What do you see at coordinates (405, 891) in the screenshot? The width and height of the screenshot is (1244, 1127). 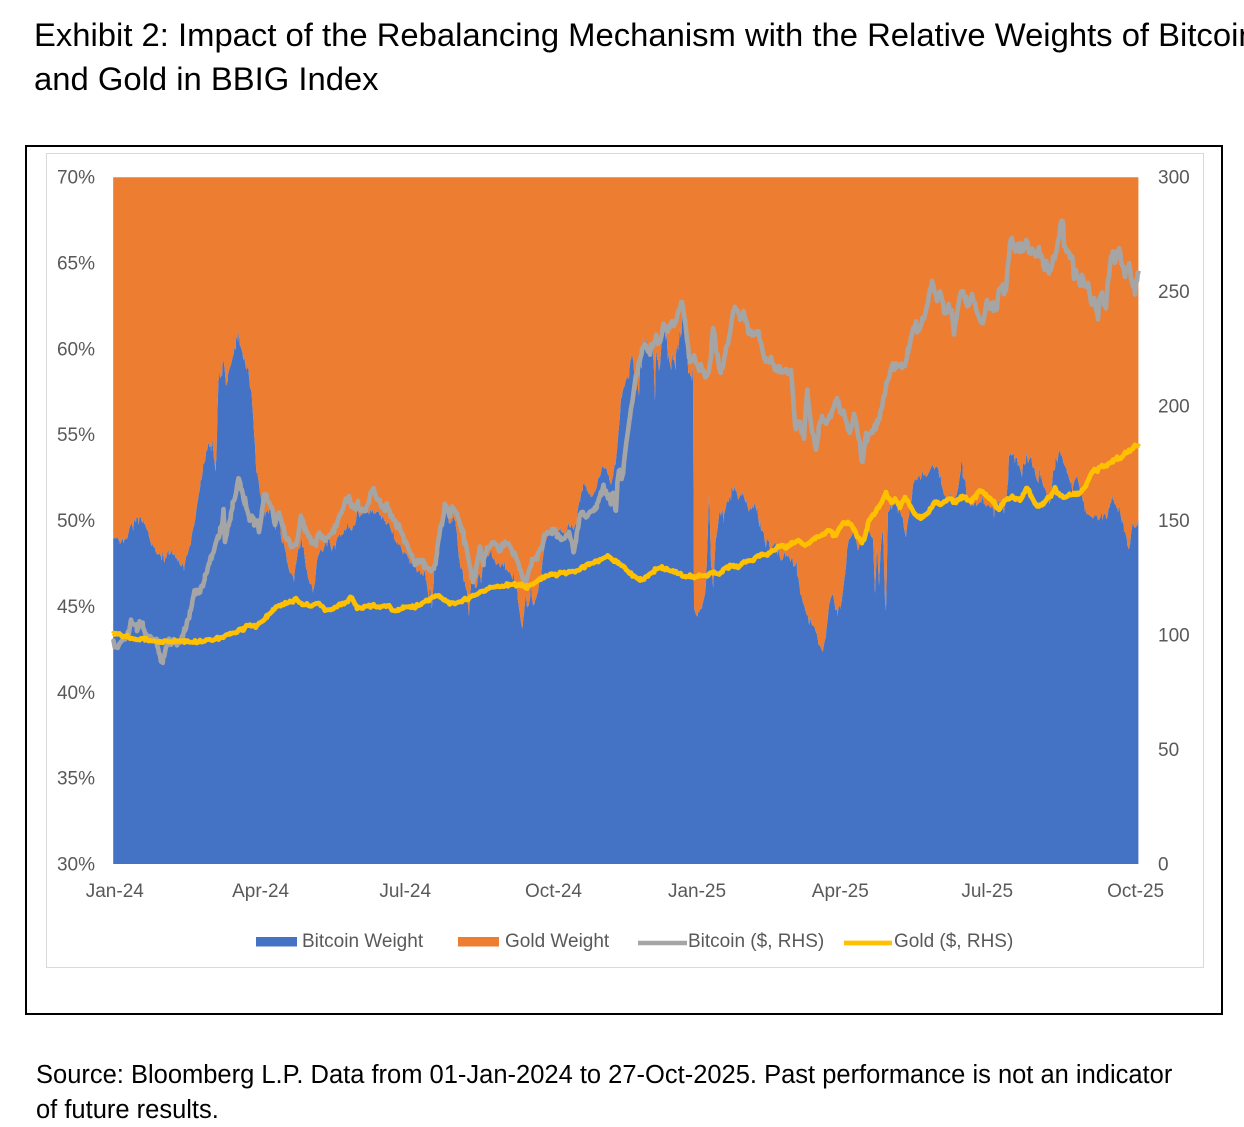 I see `svg-text: Jul-24` at bounding box center [405, 891].